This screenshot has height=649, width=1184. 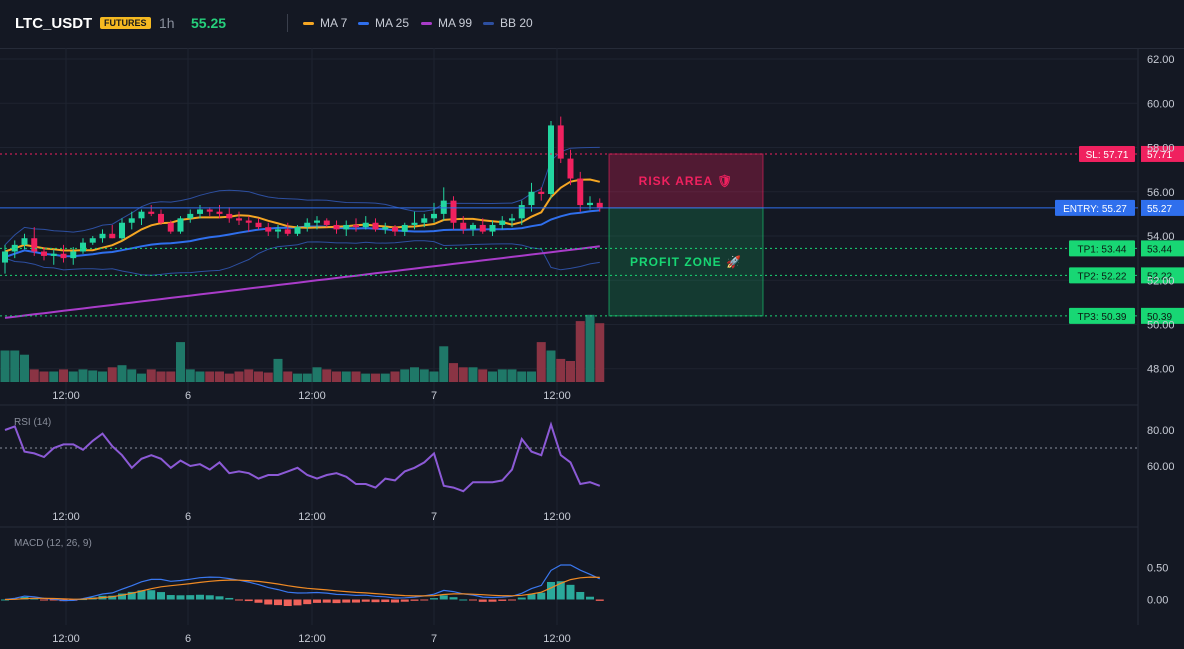 I want to click on price-tick-label: 48.00, so click(x=1161, y=370).